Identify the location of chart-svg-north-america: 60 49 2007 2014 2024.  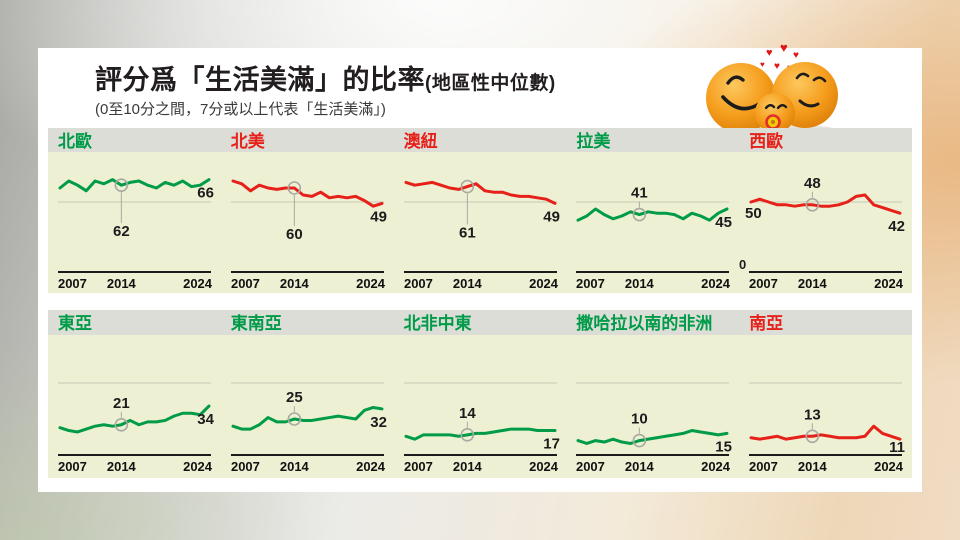
(309, 235).